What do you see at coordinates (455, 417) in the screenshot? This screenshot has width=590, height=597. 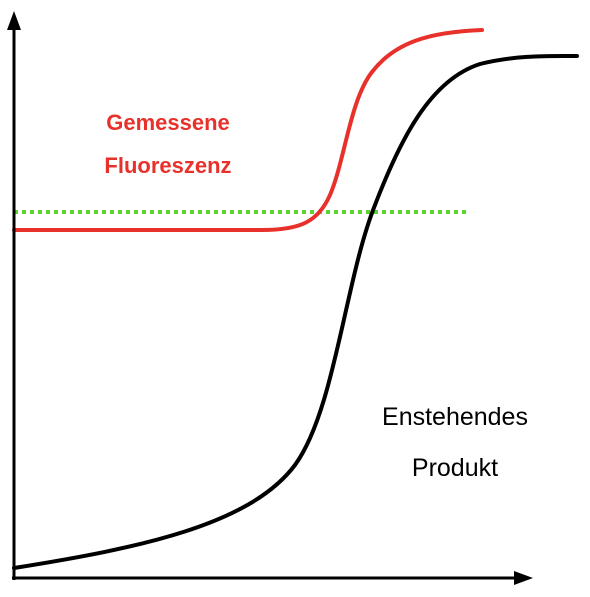 I see `product-label-line1: Enstehendes` at bounding box center [455, 417].